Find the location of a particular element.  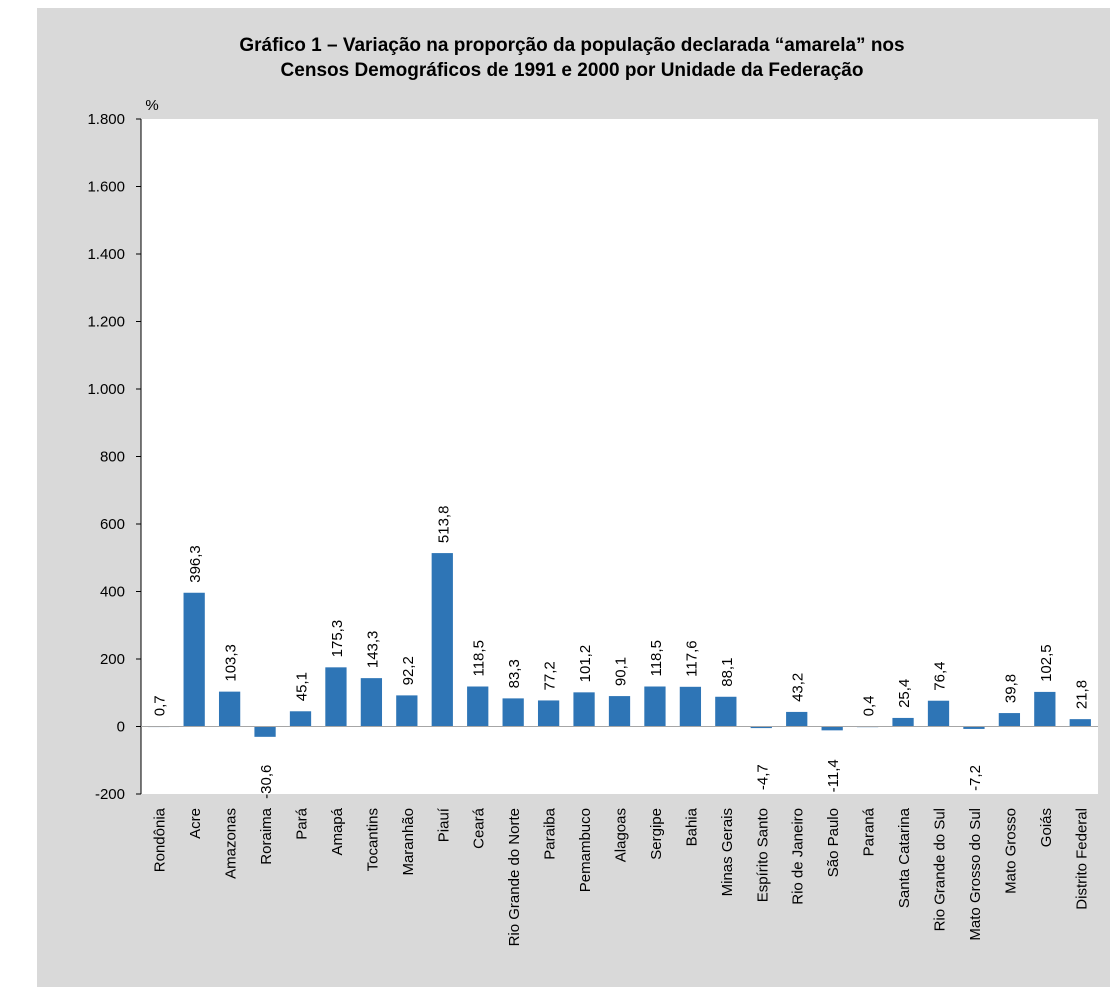

y-tick-label: 600 is located at coordinates (112, 524).